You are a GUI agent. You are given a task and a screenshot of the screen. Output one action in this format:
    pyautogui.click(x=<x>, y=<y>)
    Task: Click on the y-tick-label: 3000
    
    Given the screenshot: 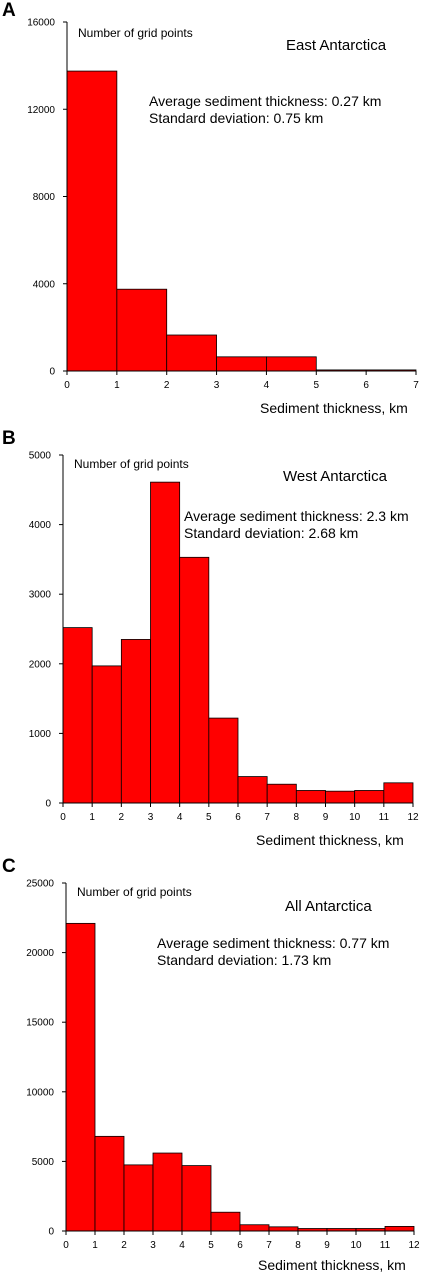 What is the action you would take?
    pyautogui.click(x=40, y=595)
    